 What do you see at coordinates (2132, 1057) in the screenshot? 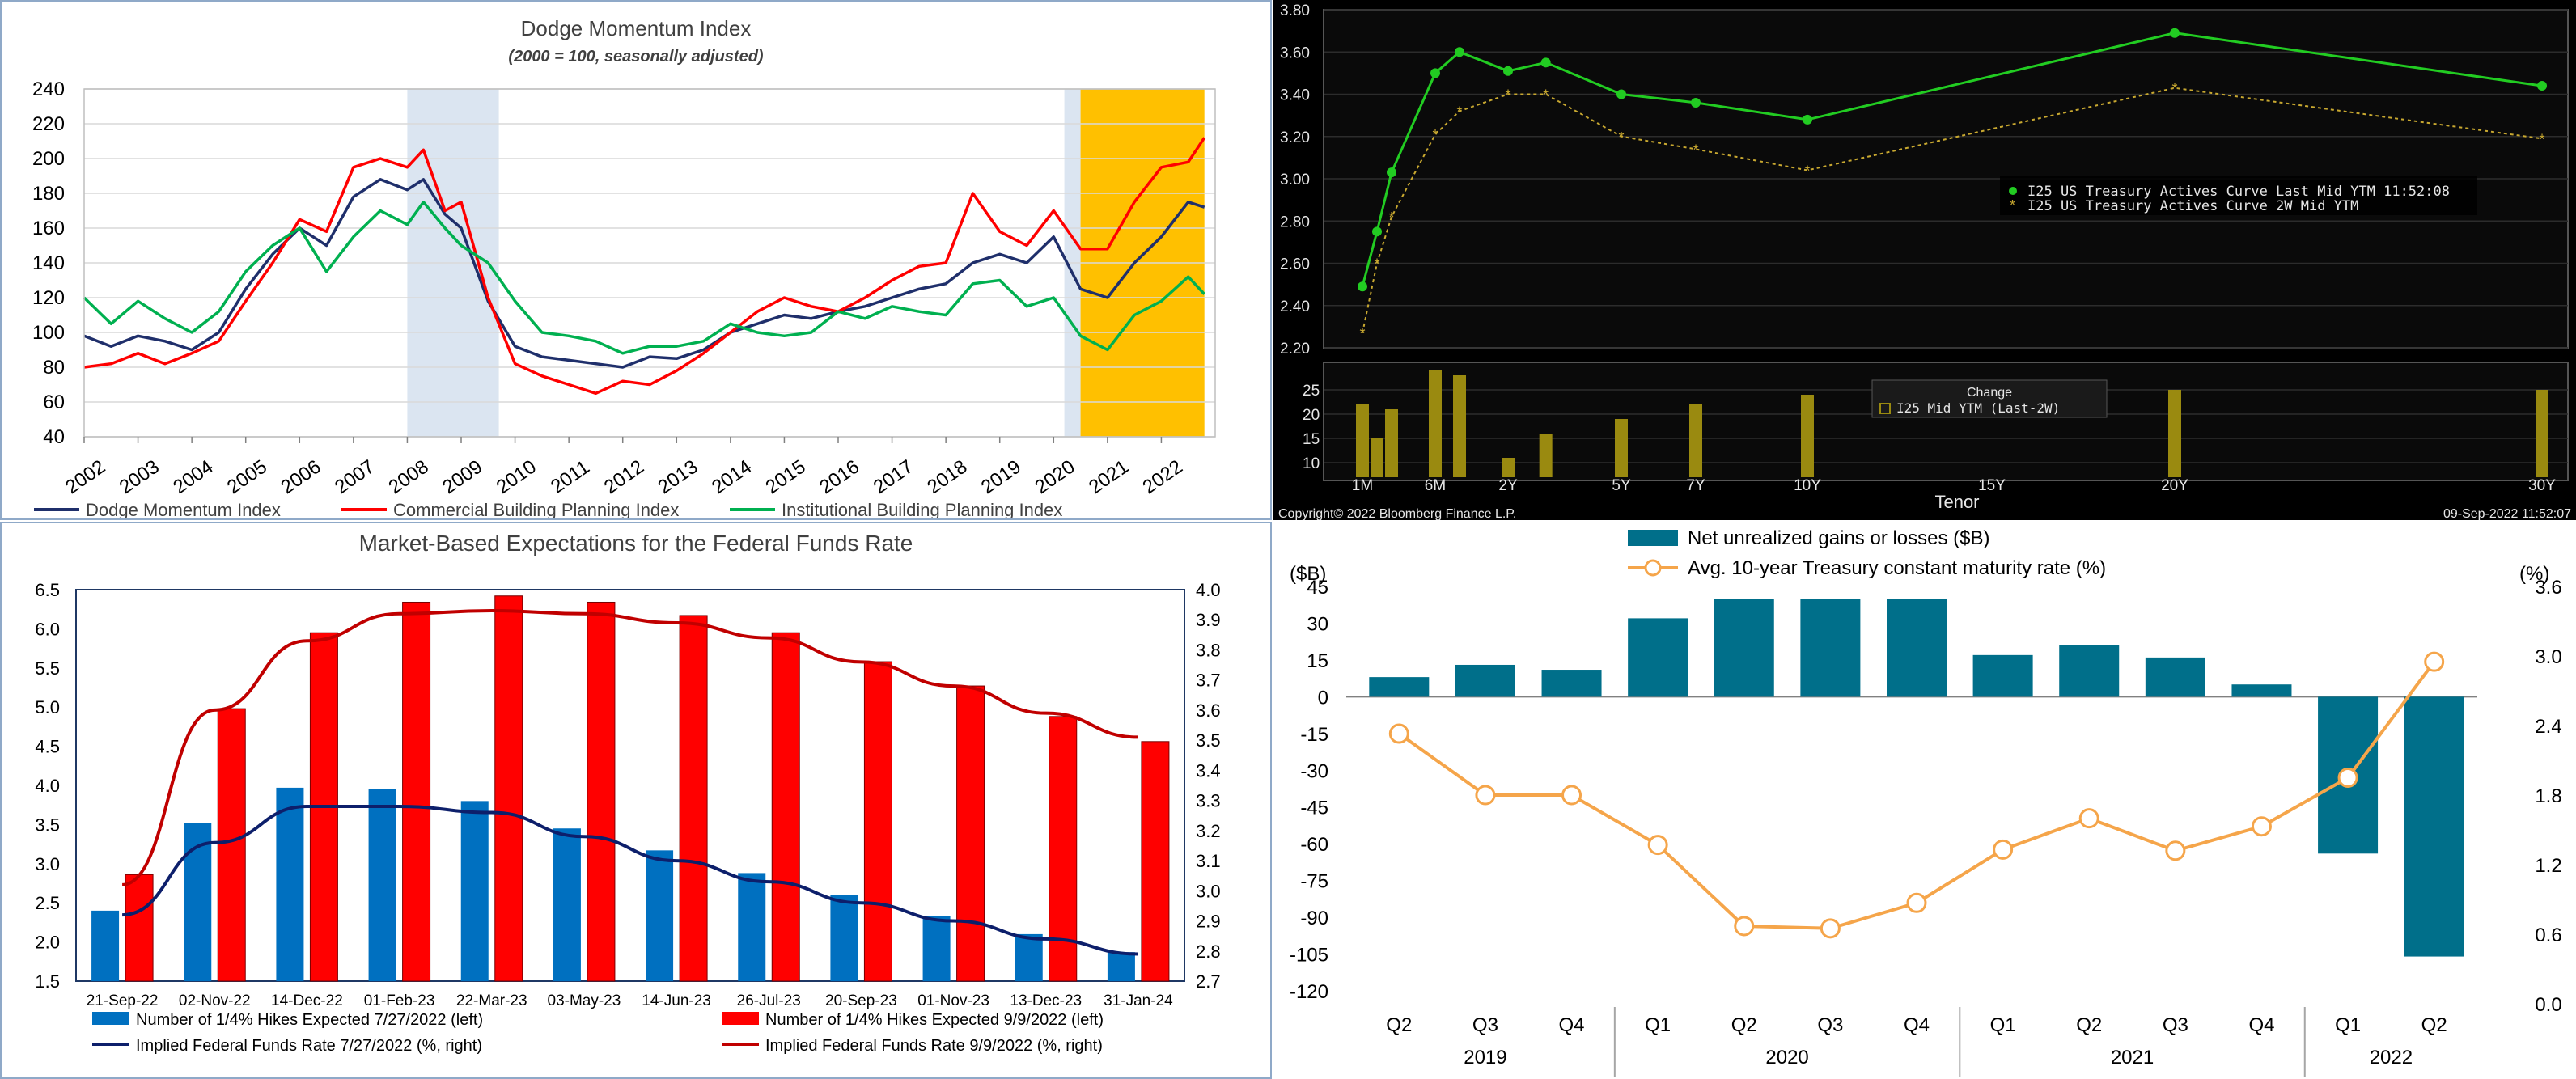
I see `year-label: 2021` at bounding box center [2132, 1057].